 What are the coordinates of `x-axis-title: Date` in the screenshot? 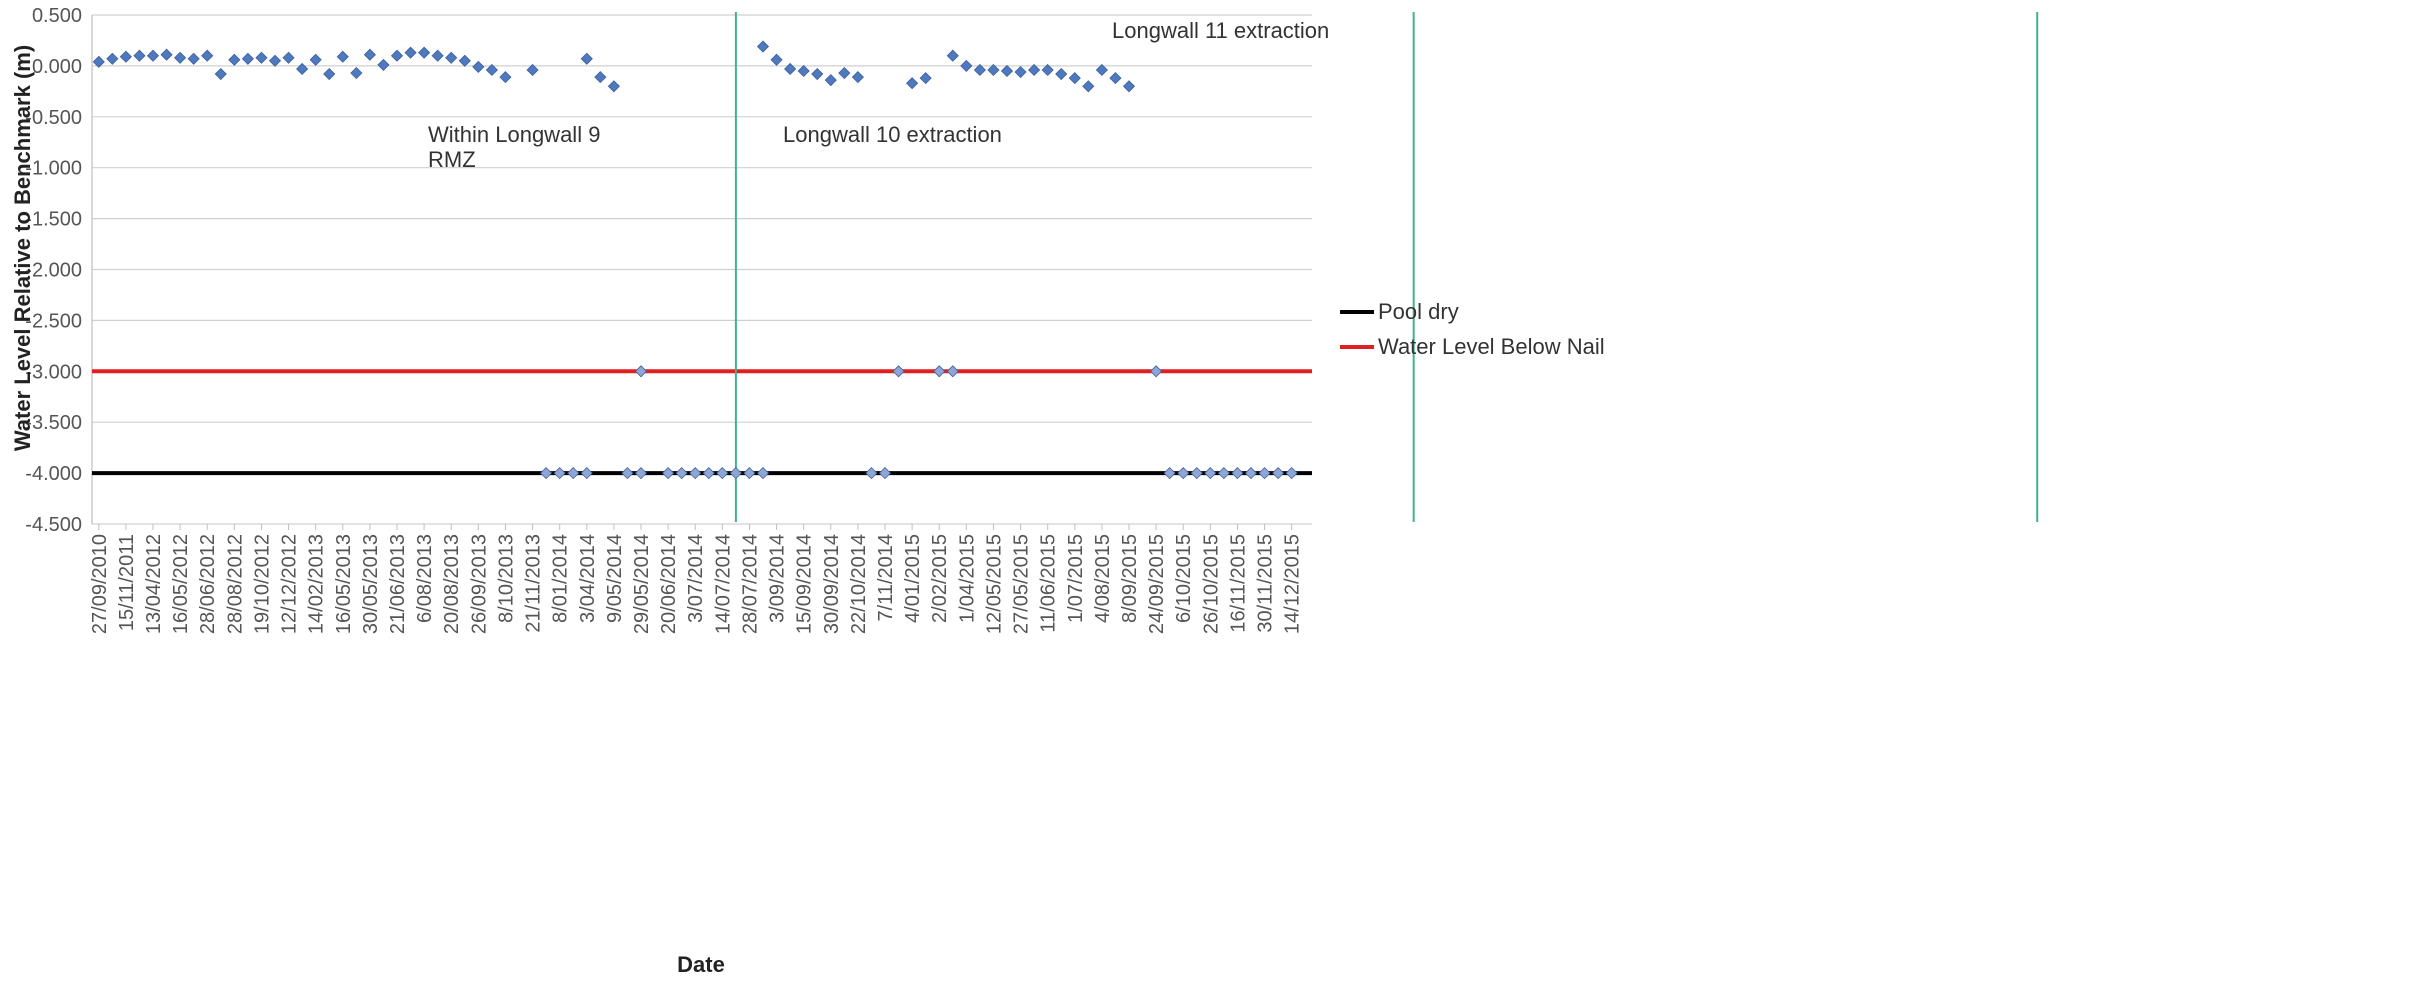 It's located at (701, 964).